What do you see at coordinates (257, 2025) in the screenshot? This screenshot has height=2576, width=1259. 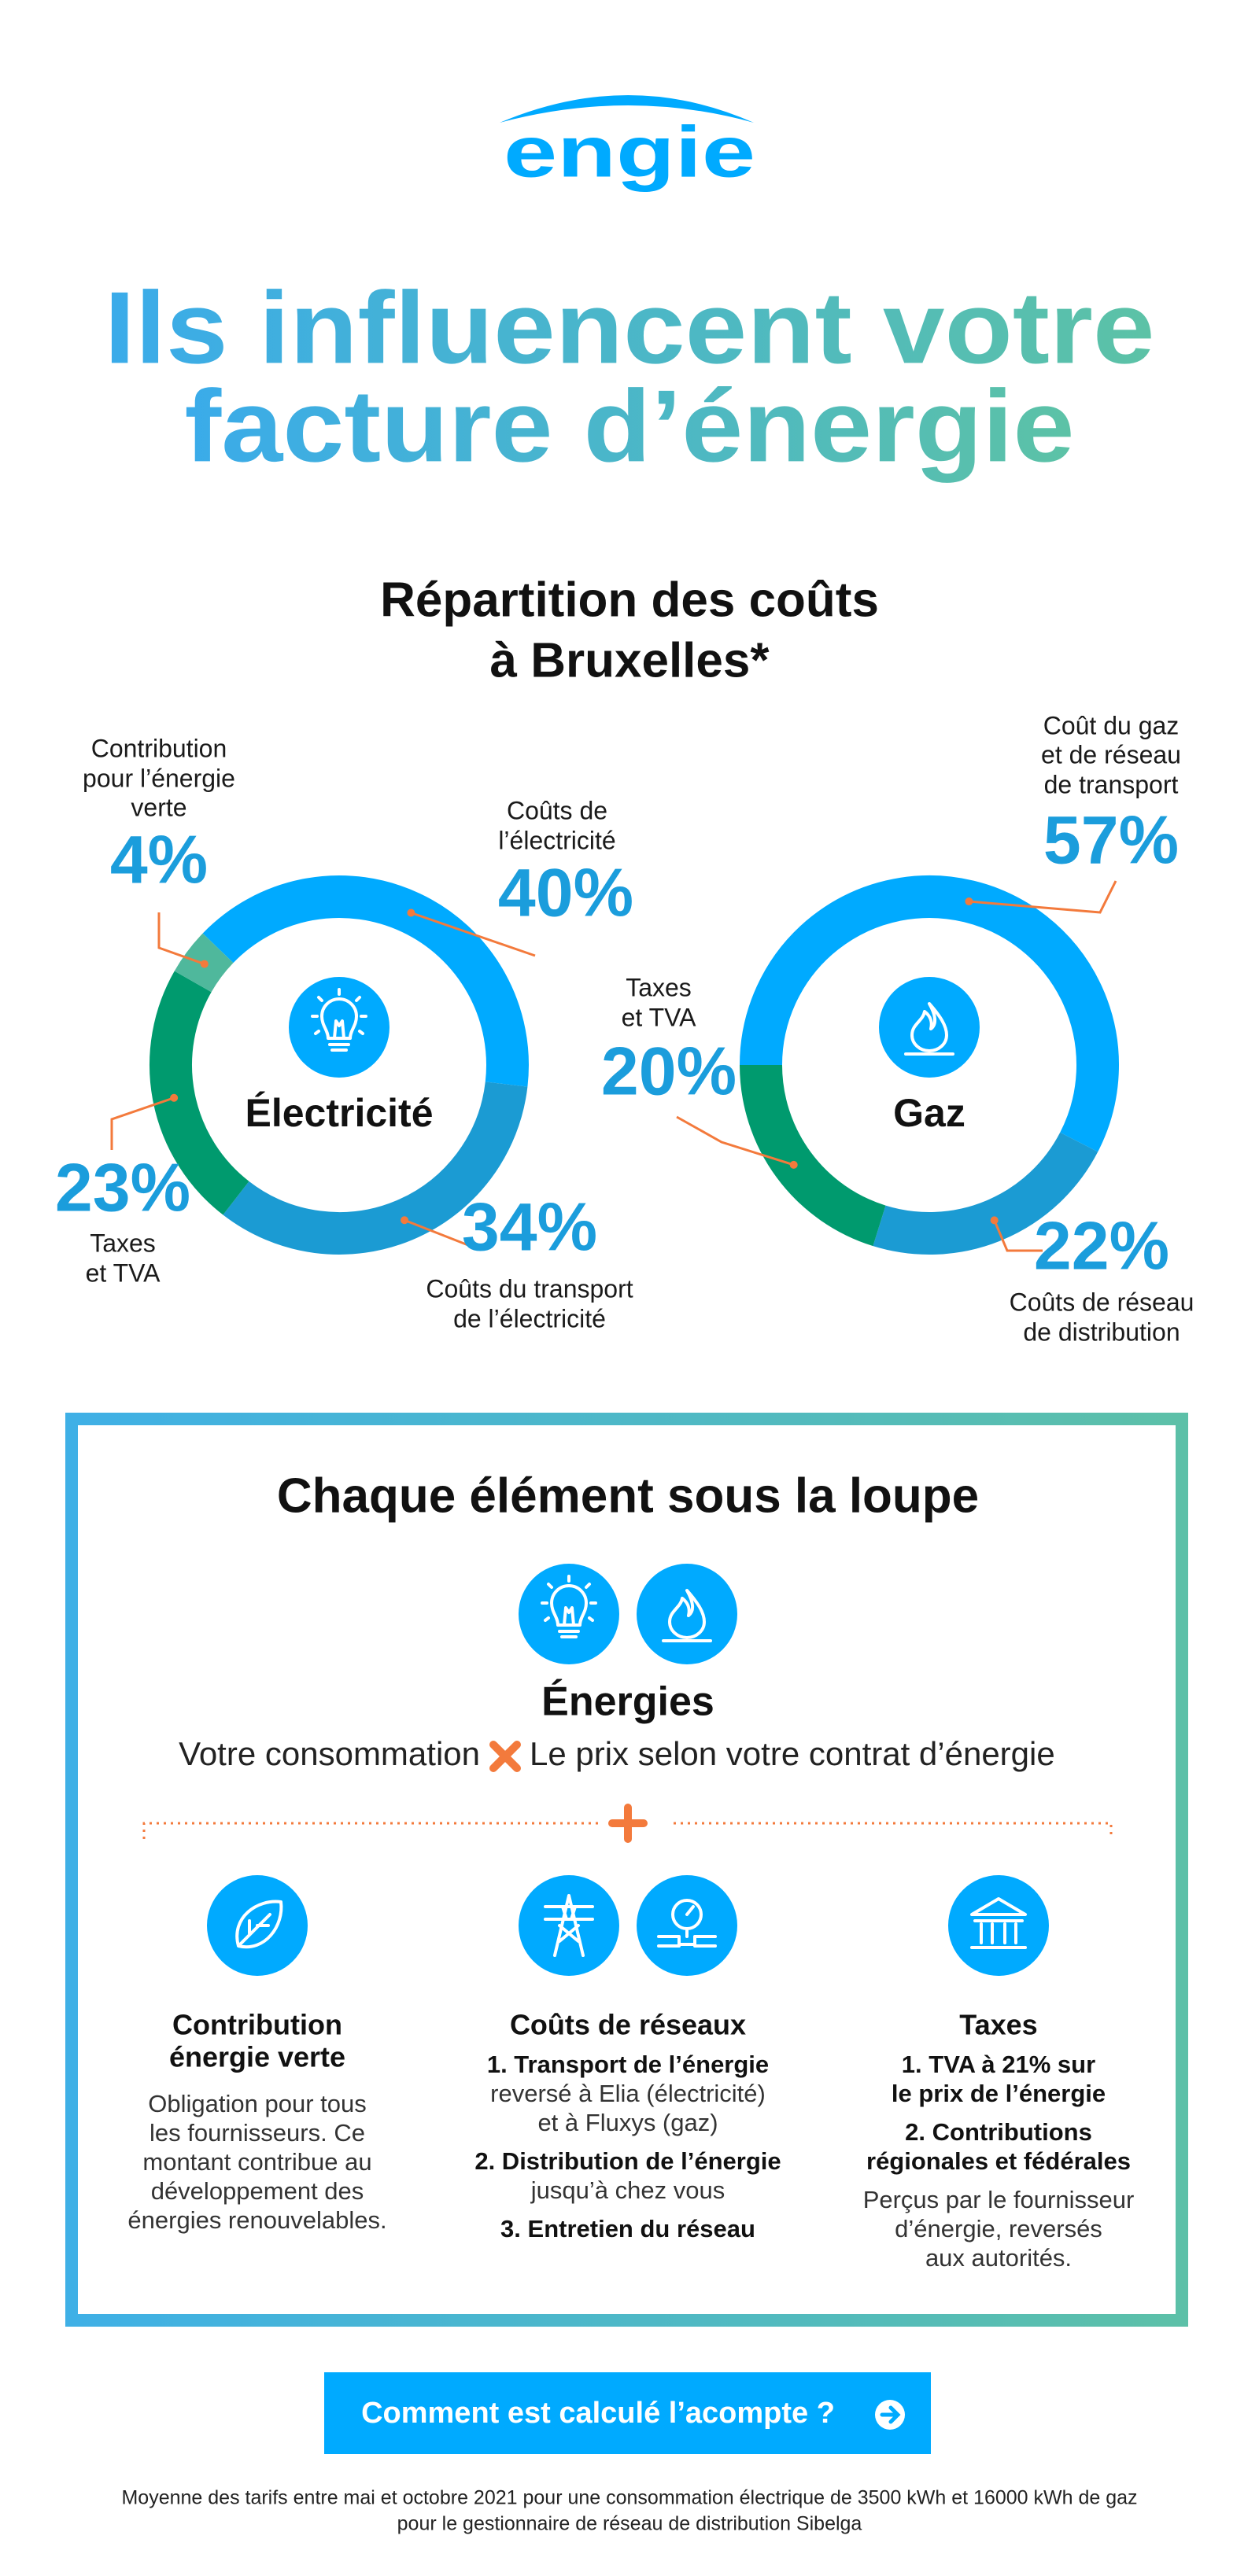 I see `column-title: Contribution` at bounding box center [257, 2025].